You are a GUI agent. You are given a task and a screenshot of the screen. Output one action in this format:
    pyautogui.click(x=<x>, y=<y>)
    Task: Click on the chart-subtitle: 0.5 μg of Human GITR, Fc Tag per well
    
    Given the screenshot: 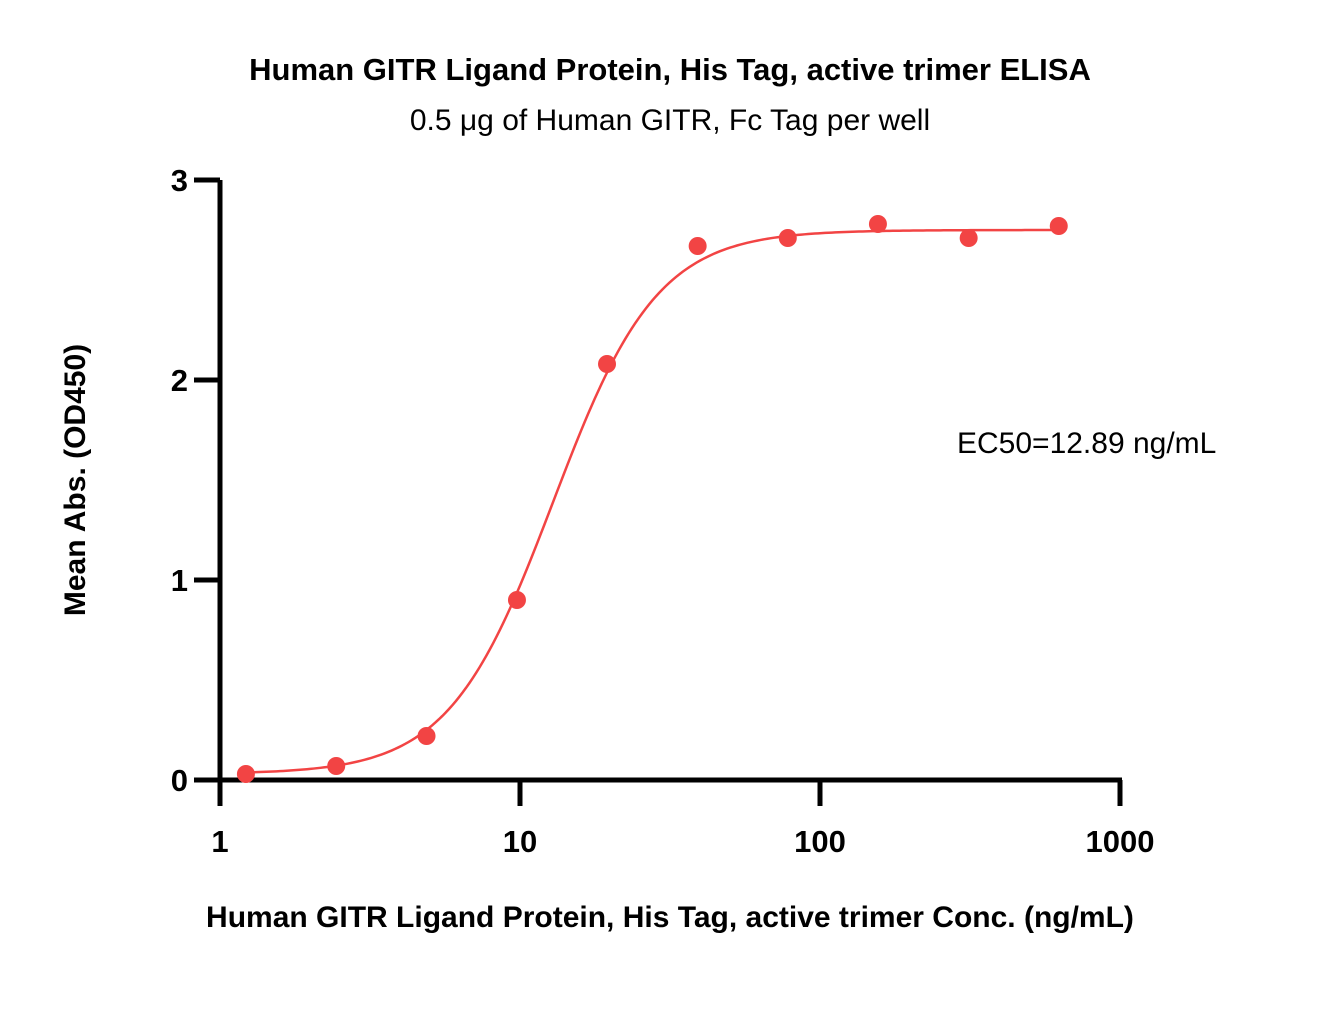 What is the action you would take?
    pyautogui.click(x=670, y=120)
    